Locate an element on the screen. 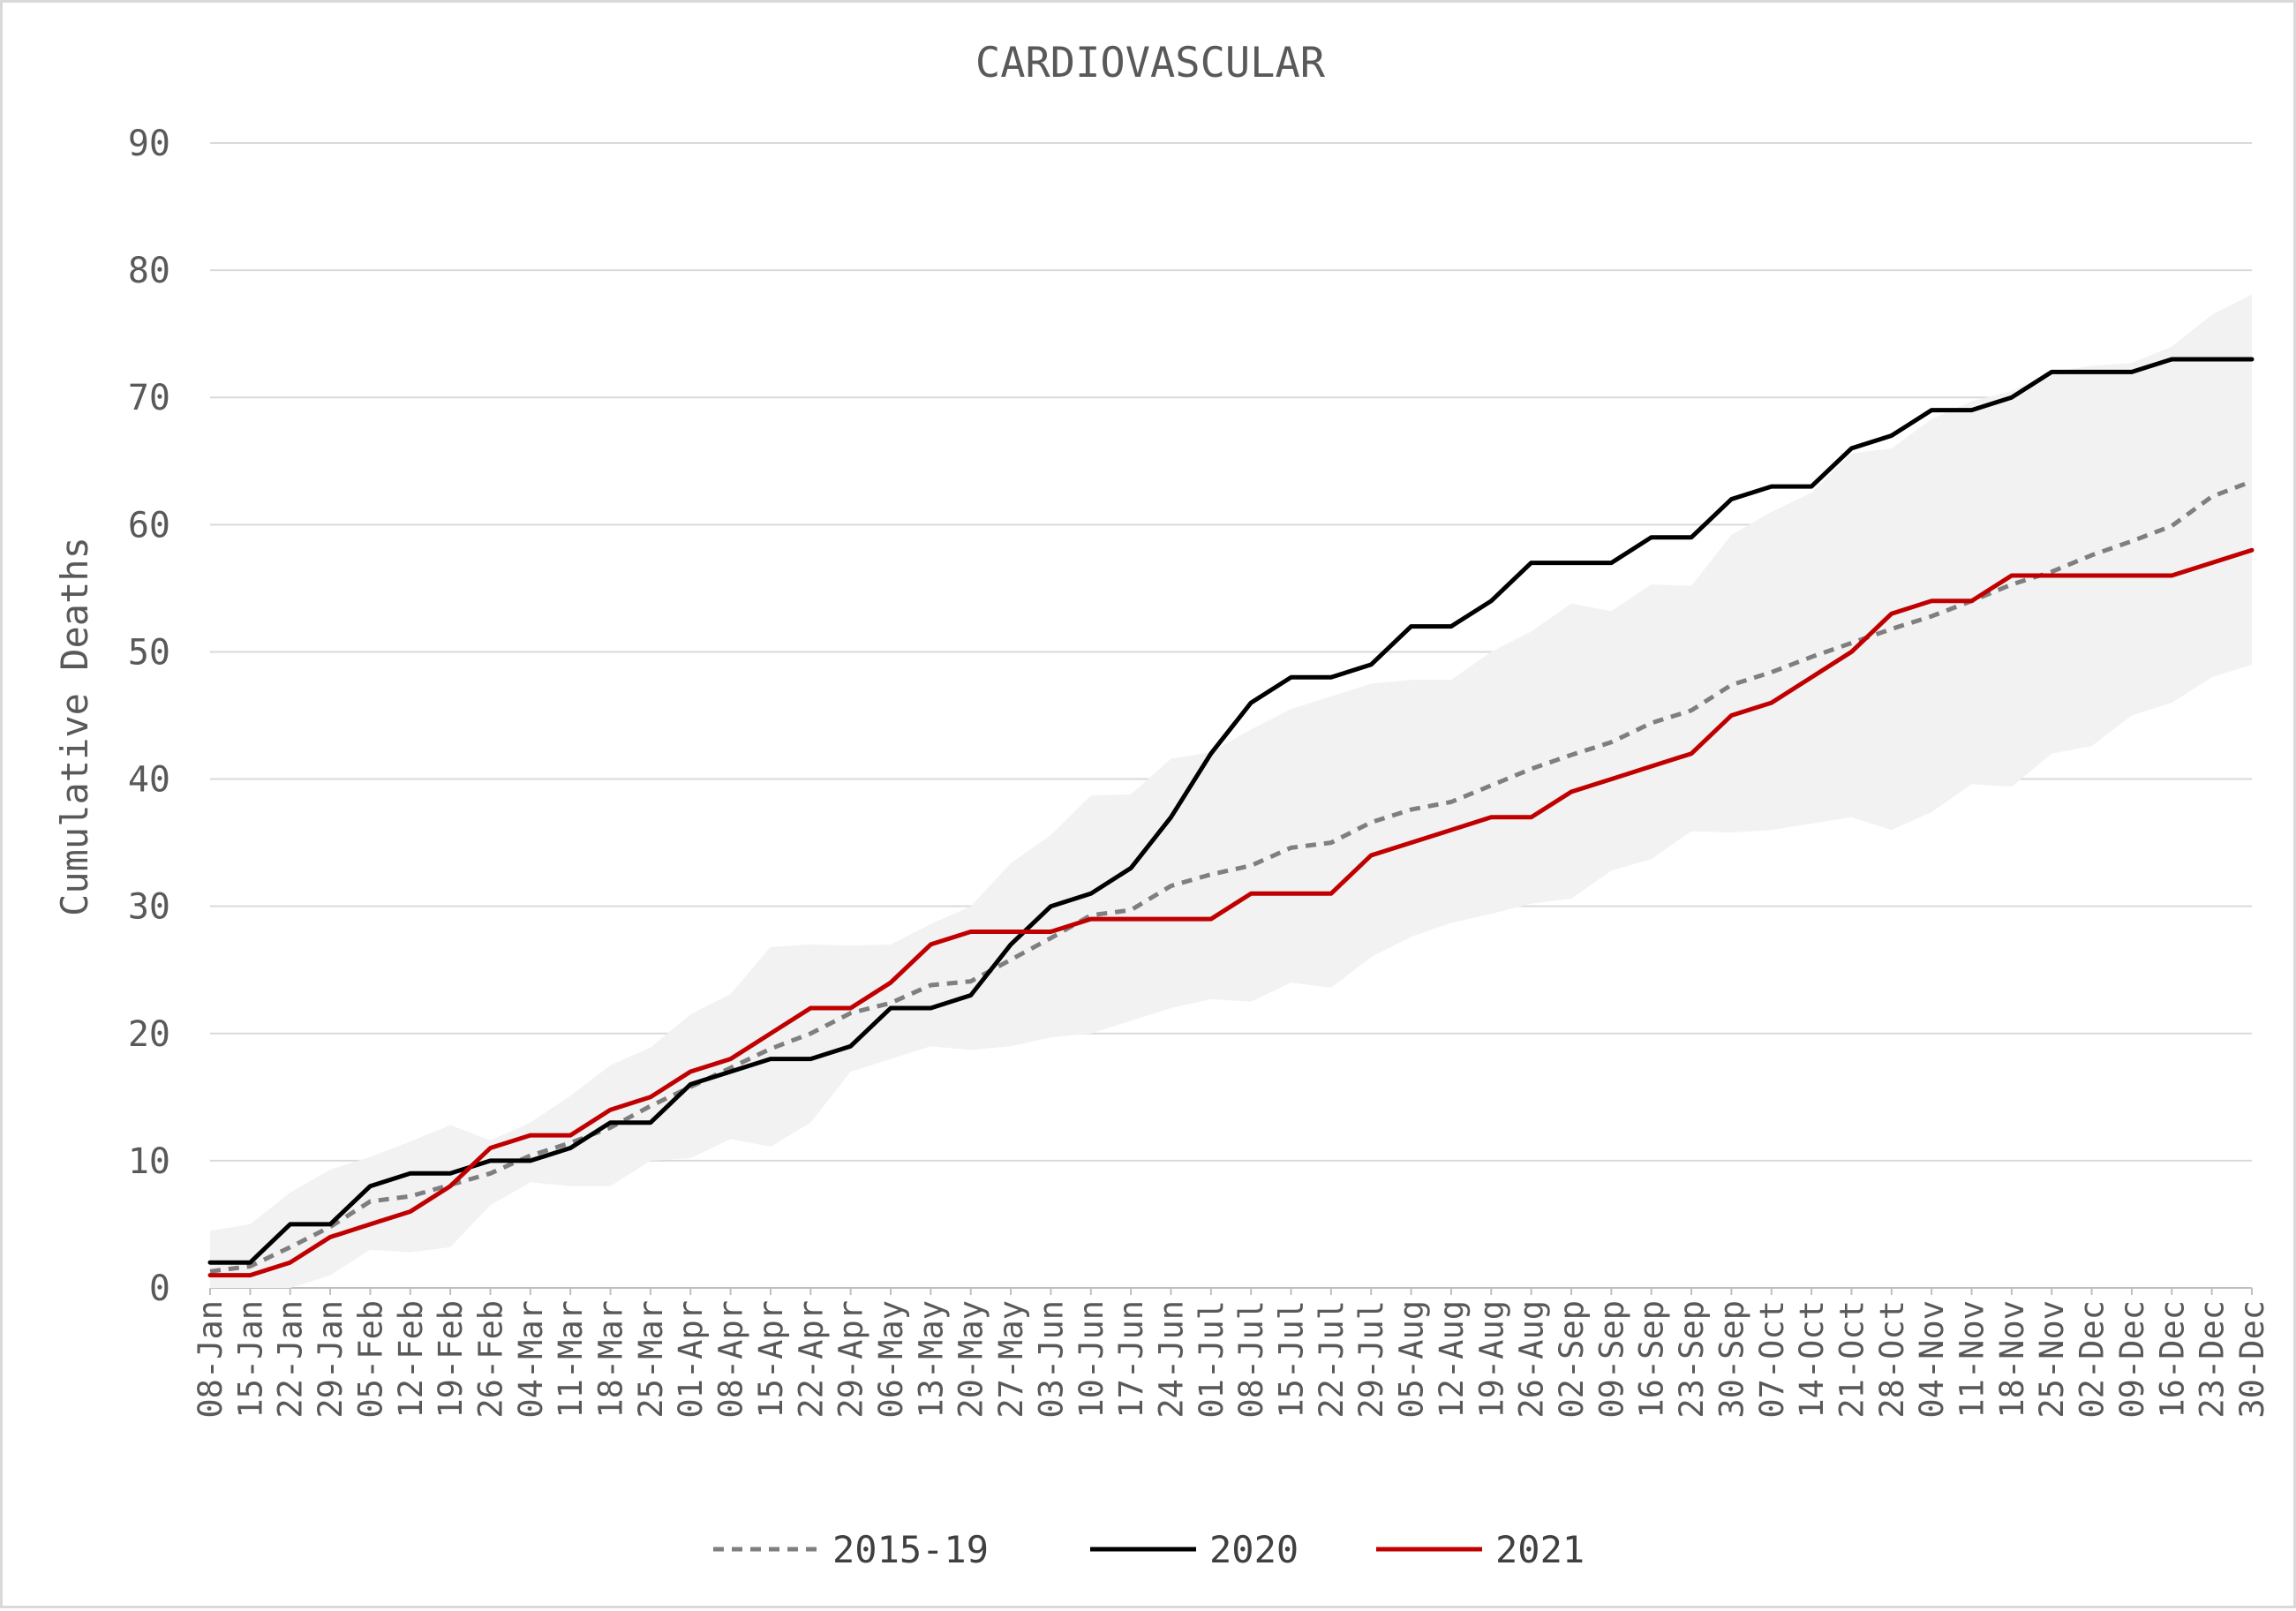  x-tick-label: 26-Feb is located at coordinates (490, 1359).